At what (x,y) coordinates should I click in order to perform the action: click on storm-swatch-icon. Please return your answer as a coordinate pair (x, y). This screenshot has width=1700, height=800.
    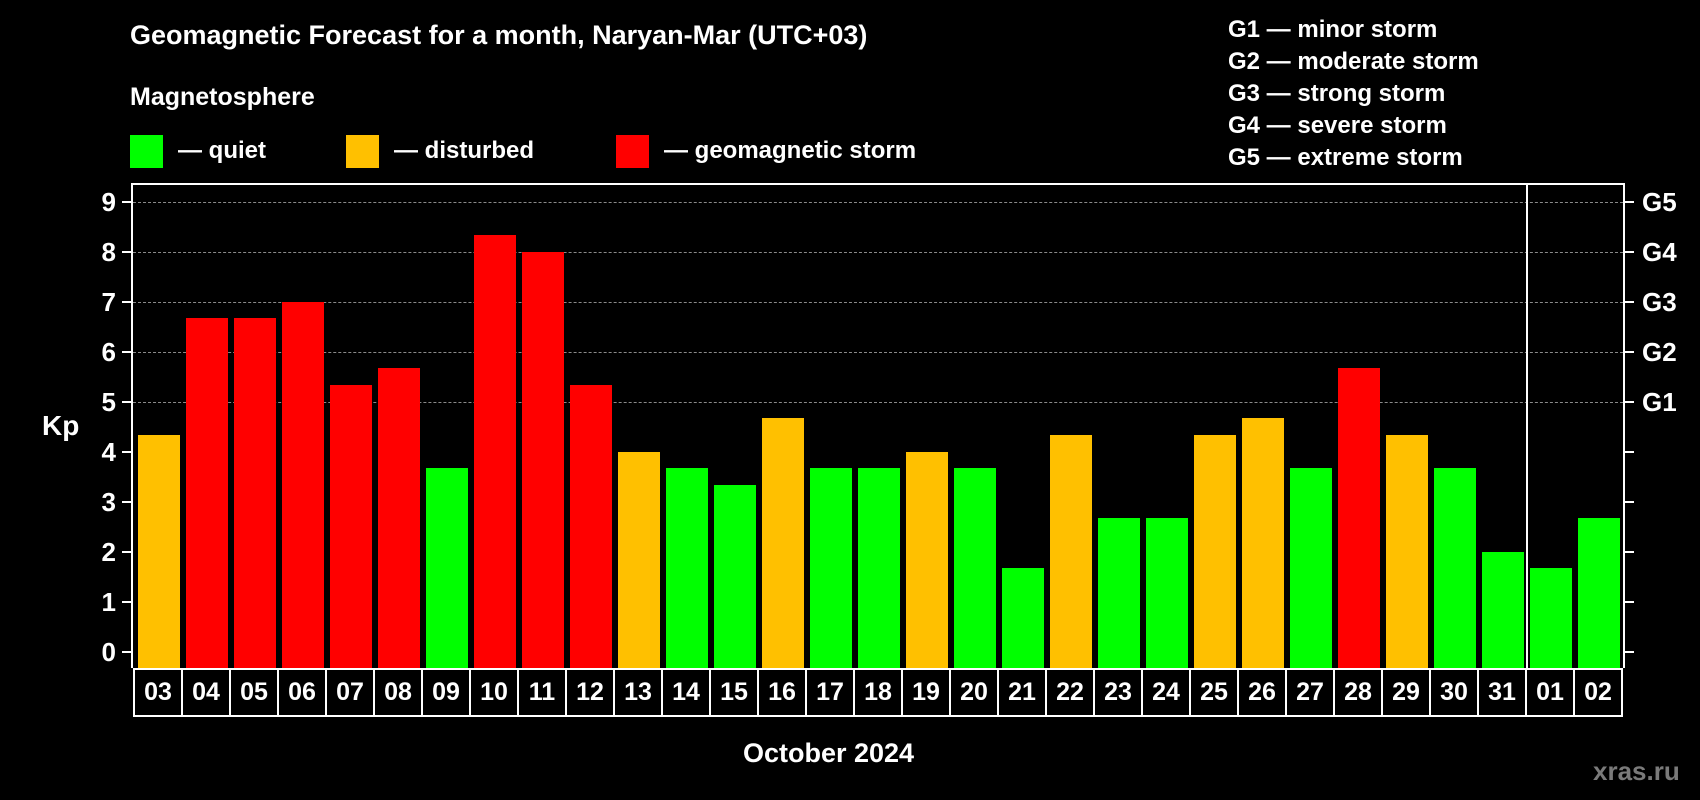
    Looking at the image, I should click on (632, 151).